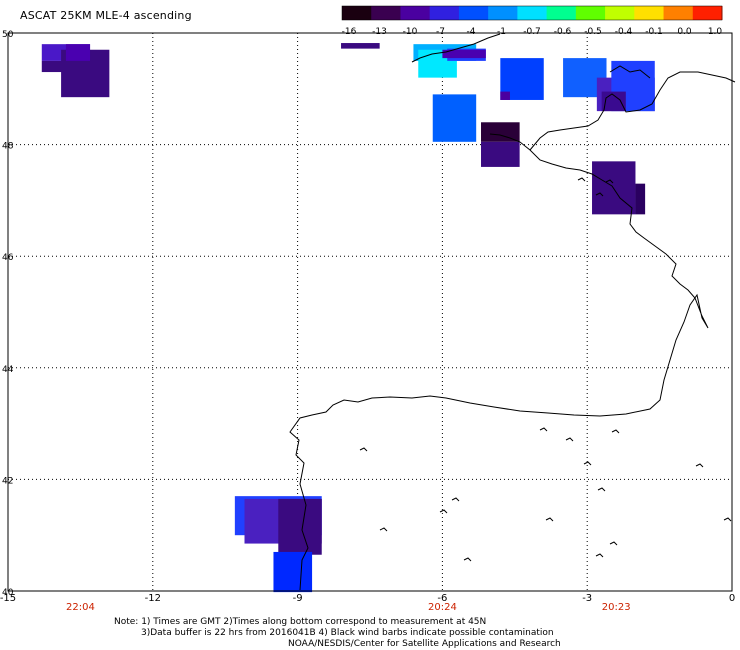 Image resolution: width=740 pixels, height=650 pixels. Describe the element at coordinates (654, 32) in the screenshot. I see `colorbar-label: -0.1` at that location.